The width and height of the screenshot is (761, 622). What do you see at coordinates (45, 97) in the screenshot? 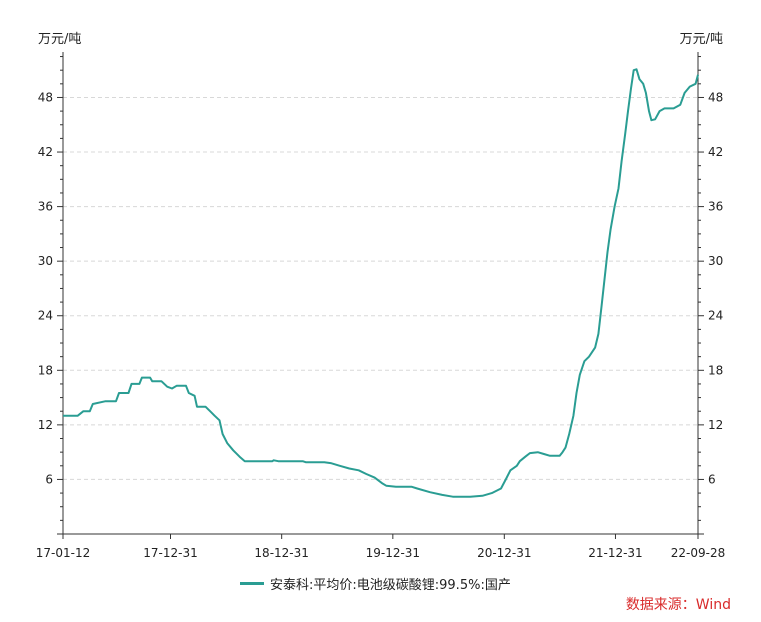
I see `y-left-tick-label: 48` at bounding box center [45, 97].